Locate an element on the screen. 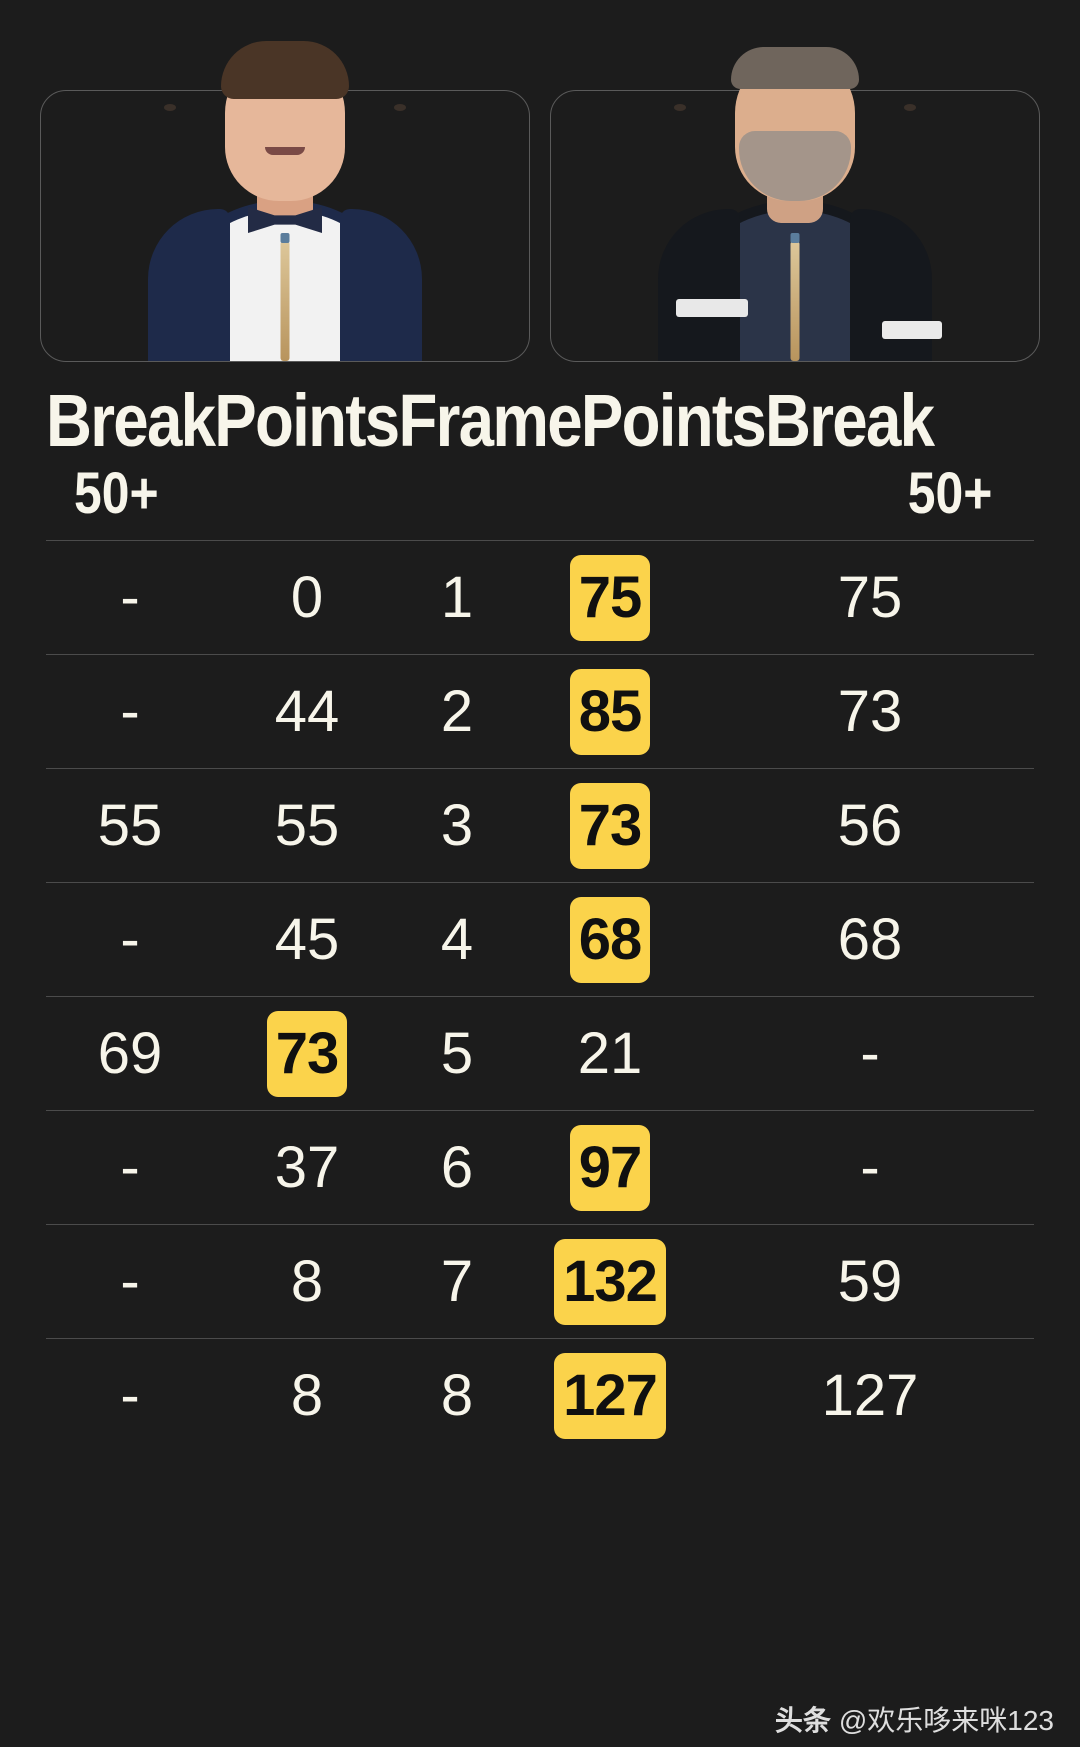 Image resolution: width=1080 pixels, height=1747 pixels. cell-points-right: 85 is located at coordinates (610, 711).